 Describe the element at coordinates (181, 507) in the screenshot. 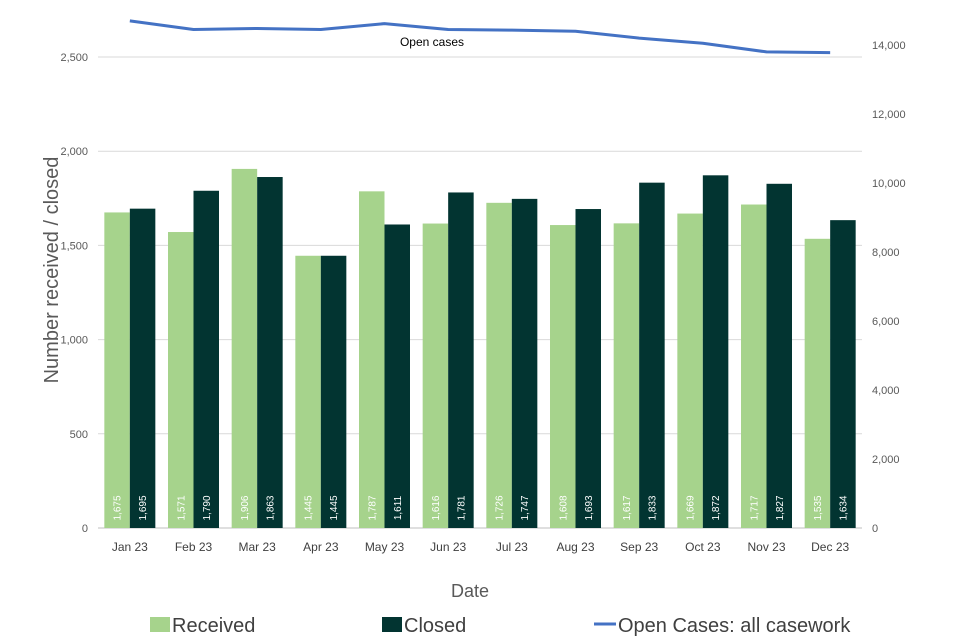

I see `data-label-received: 1,571` at that location.